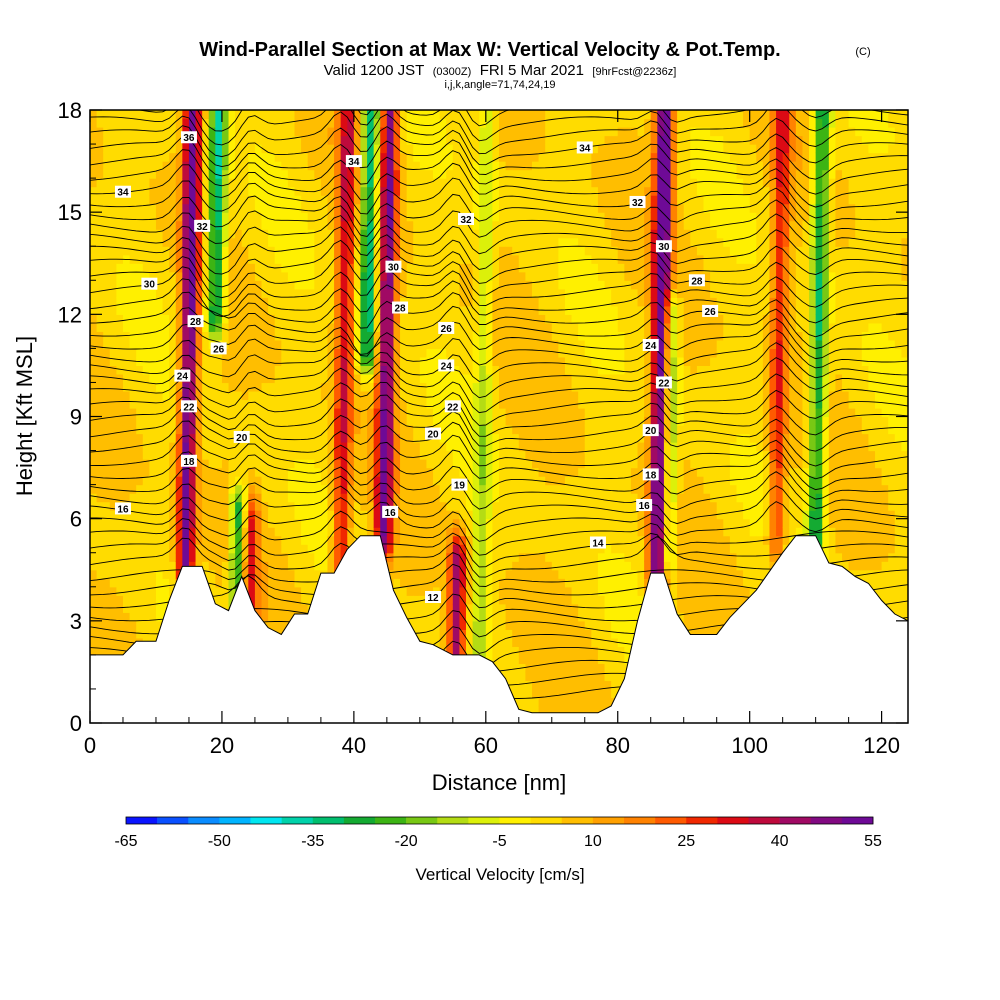 This screenshot has height=1000, width=1000. I want to click on valid-utc: (0300Z), so click(452, 72).